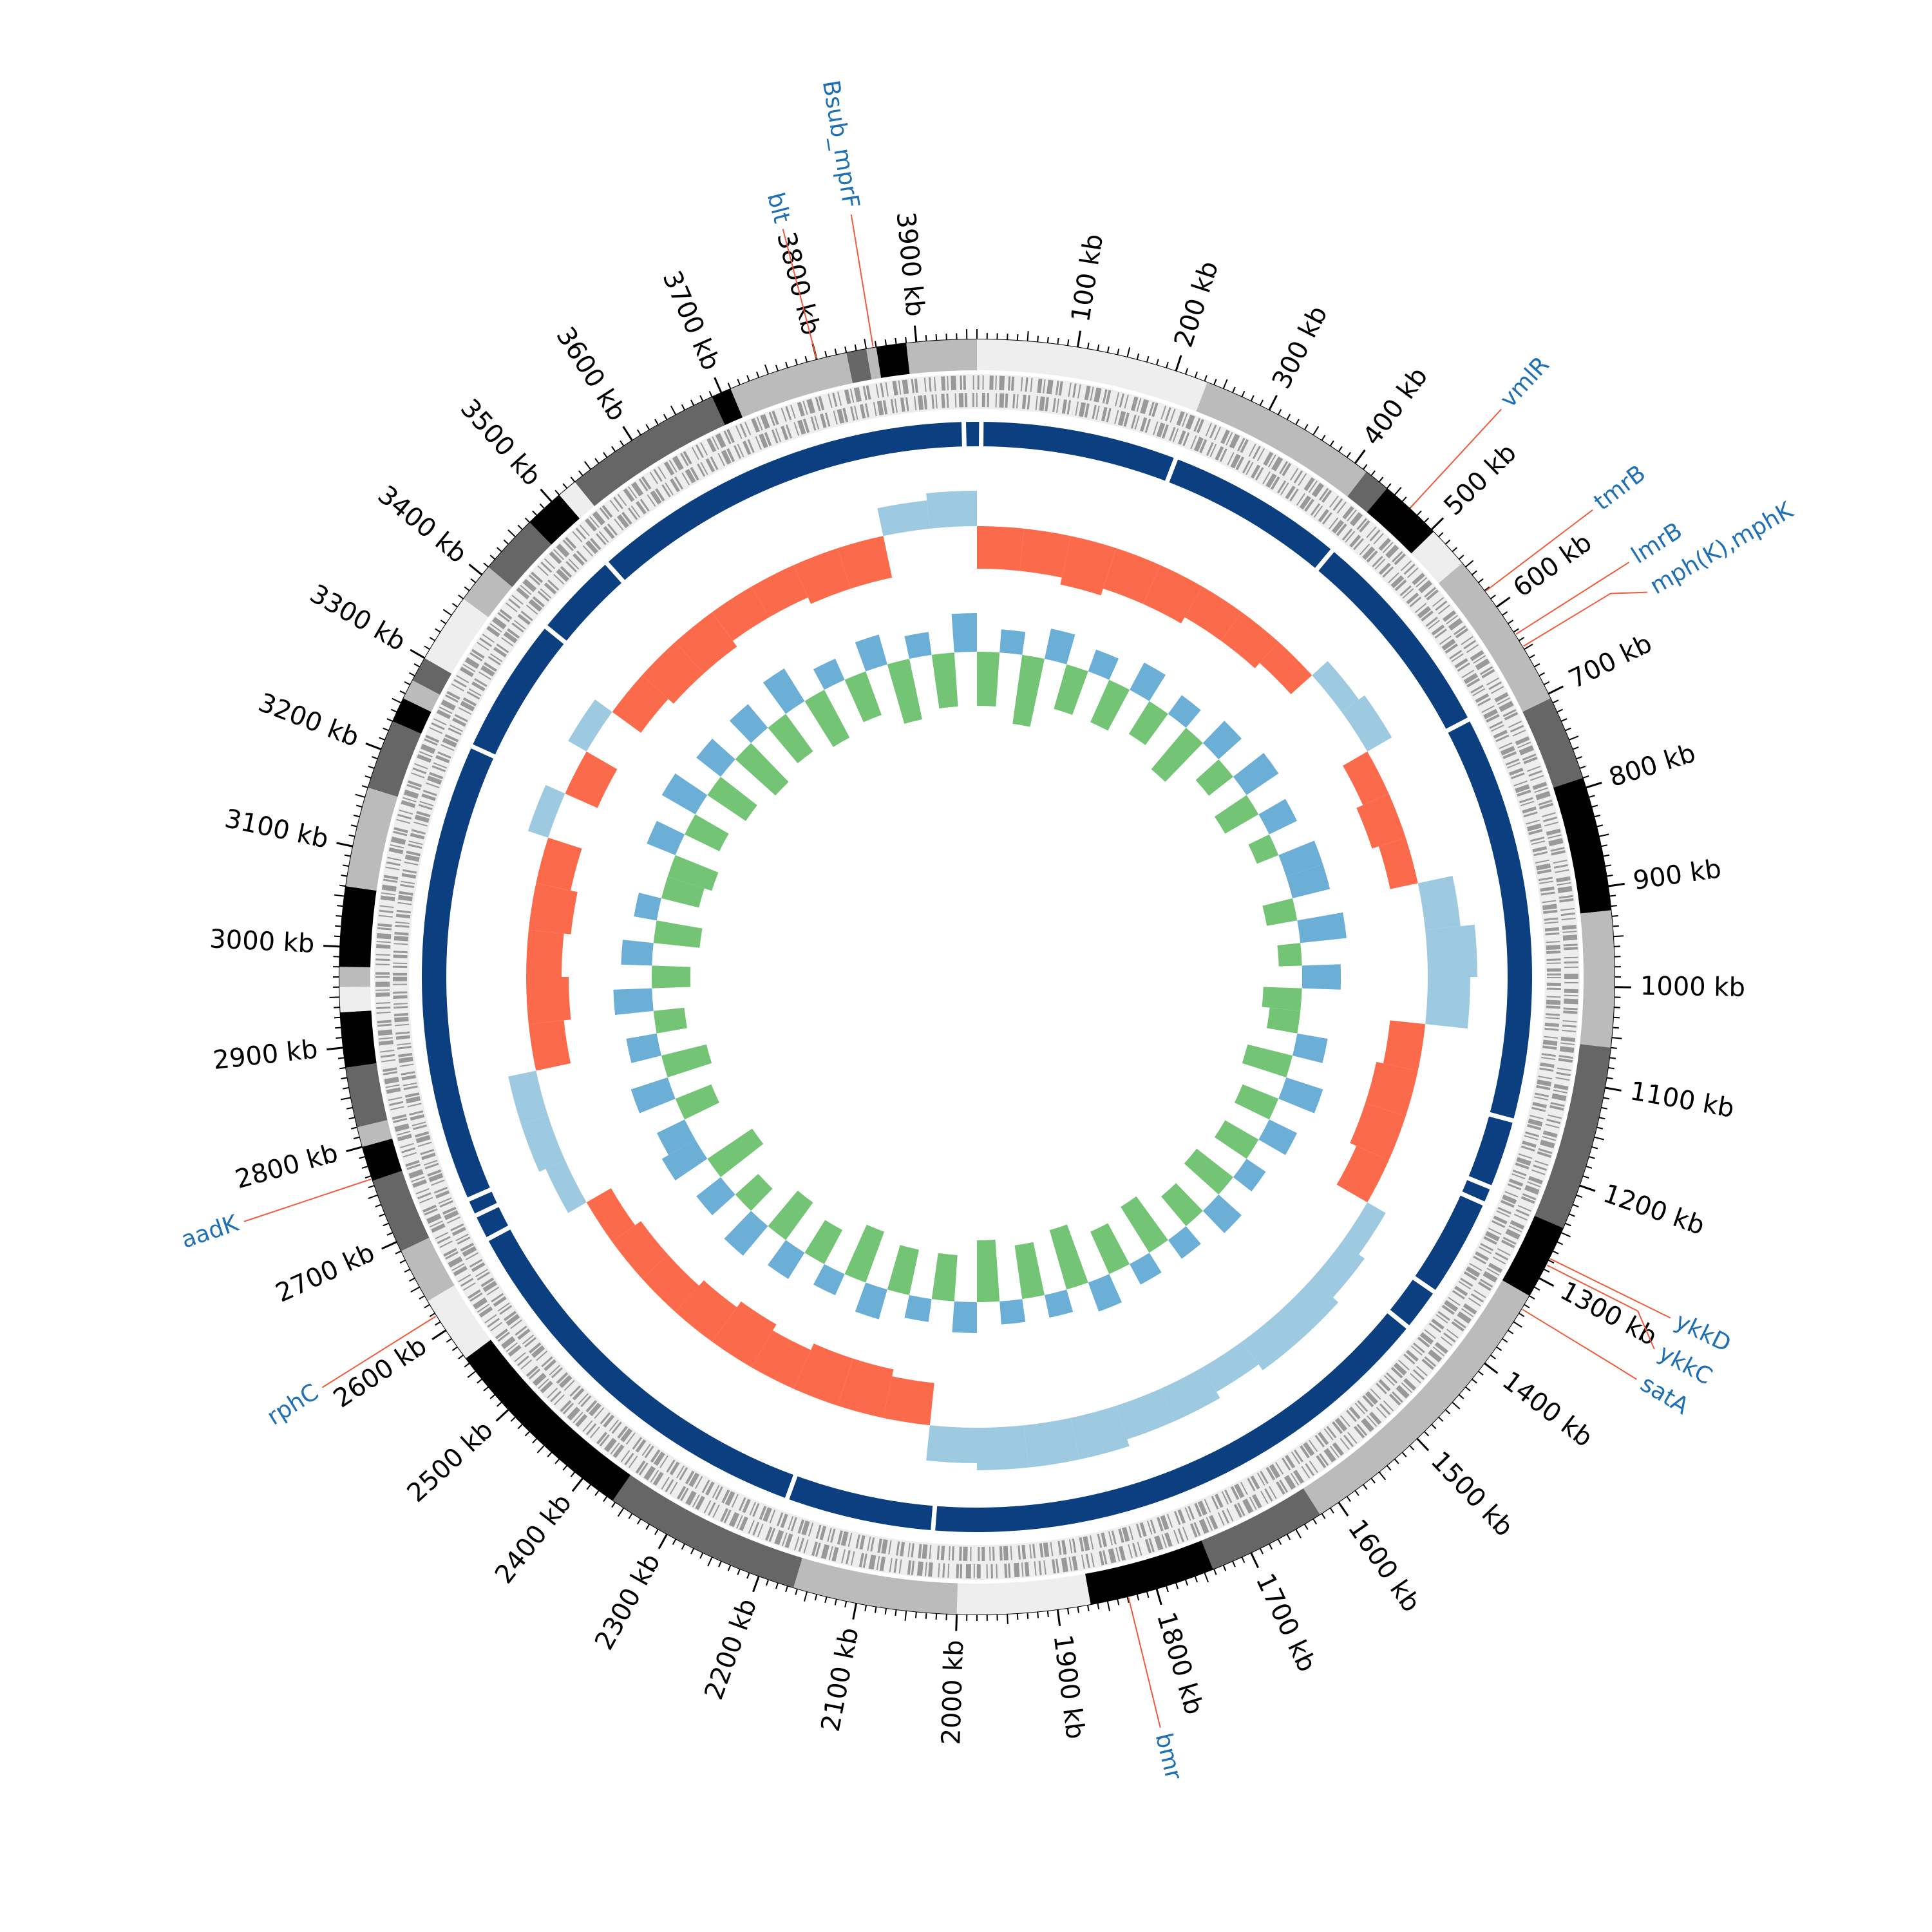 This screenshot has height=1932, width=1932. Describe the element at coordinates (730, 1649) in the screenshot. I see `tick-label: 2200 kb` at that location.